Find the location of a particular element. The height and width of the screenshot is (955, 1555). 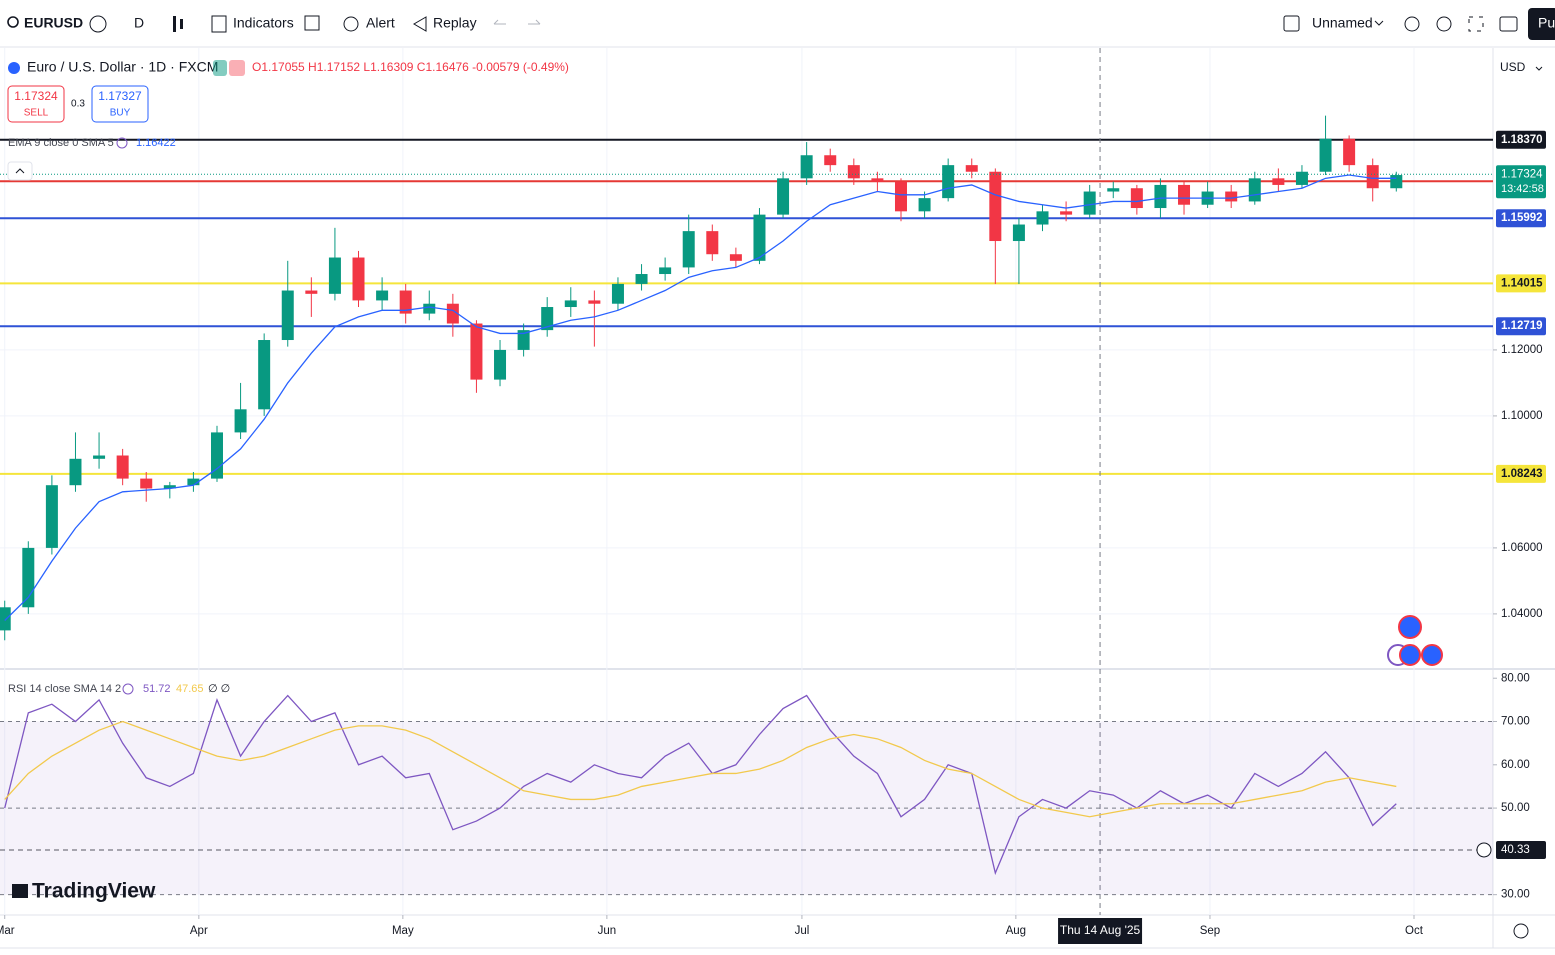

y-tick-label: 1.10000 is located at coordinates (1522, 416).